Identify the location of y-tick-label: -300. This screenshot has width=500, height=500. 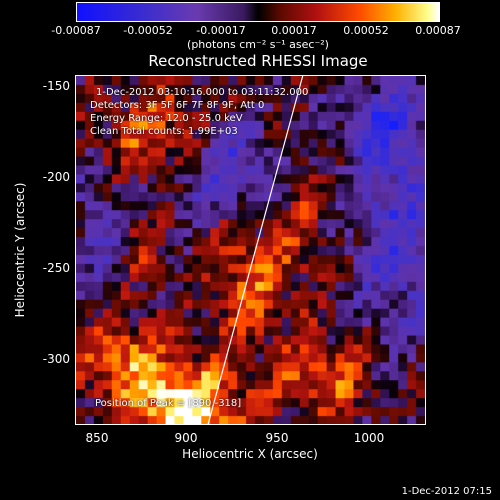
(56, 359).